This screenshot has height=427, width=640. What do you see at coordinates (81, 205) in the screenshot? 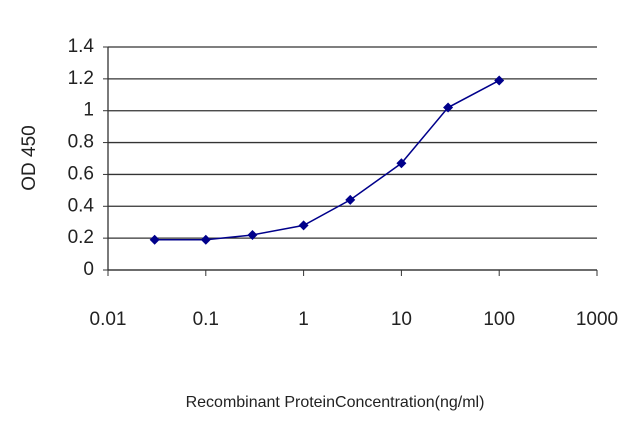
I see `y-tick-label: 0.4` at bounding box center [81, 205].